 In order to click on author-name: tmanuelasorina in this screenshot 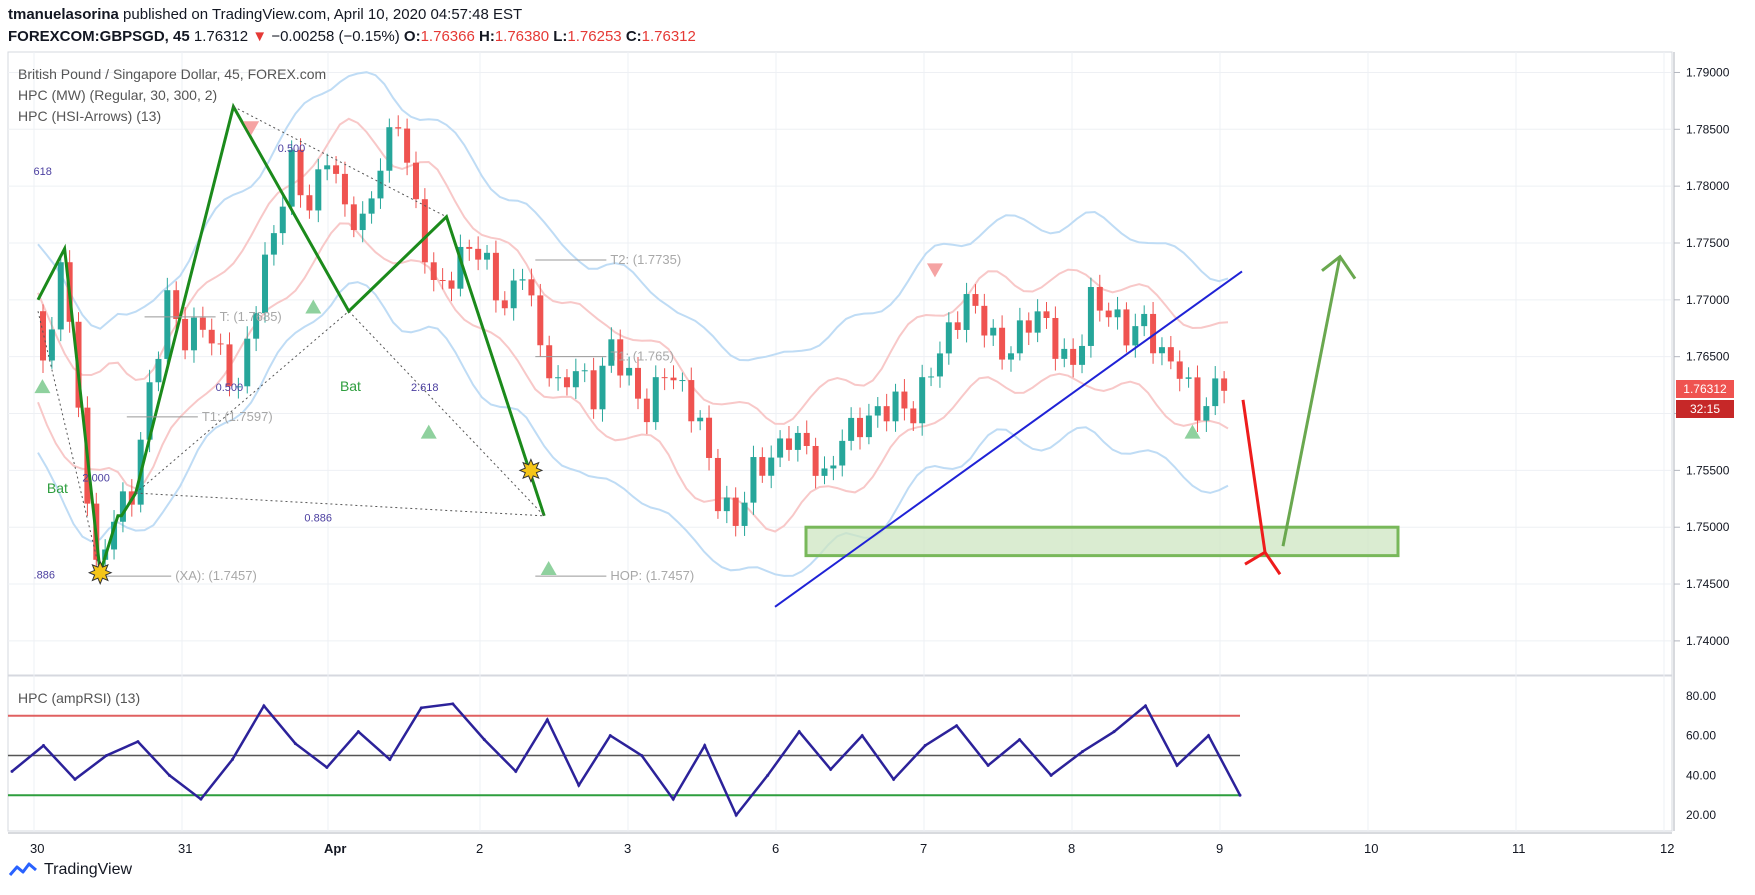, I will do `click(63, 14)`.